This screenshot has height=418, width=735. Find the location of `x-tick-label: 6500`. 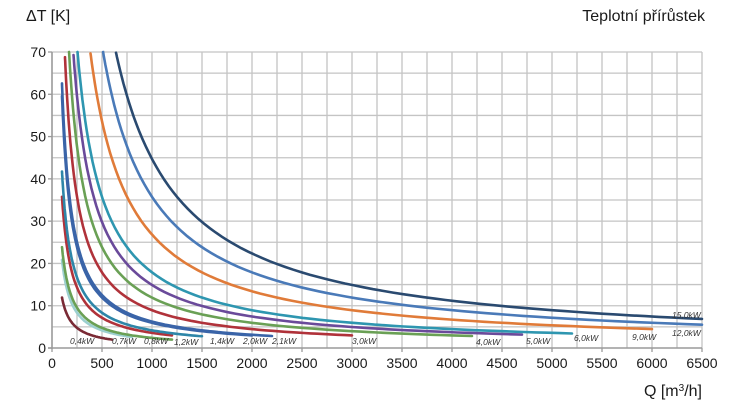

x-tick-label: 6500 is located at coordinates (701, 363).